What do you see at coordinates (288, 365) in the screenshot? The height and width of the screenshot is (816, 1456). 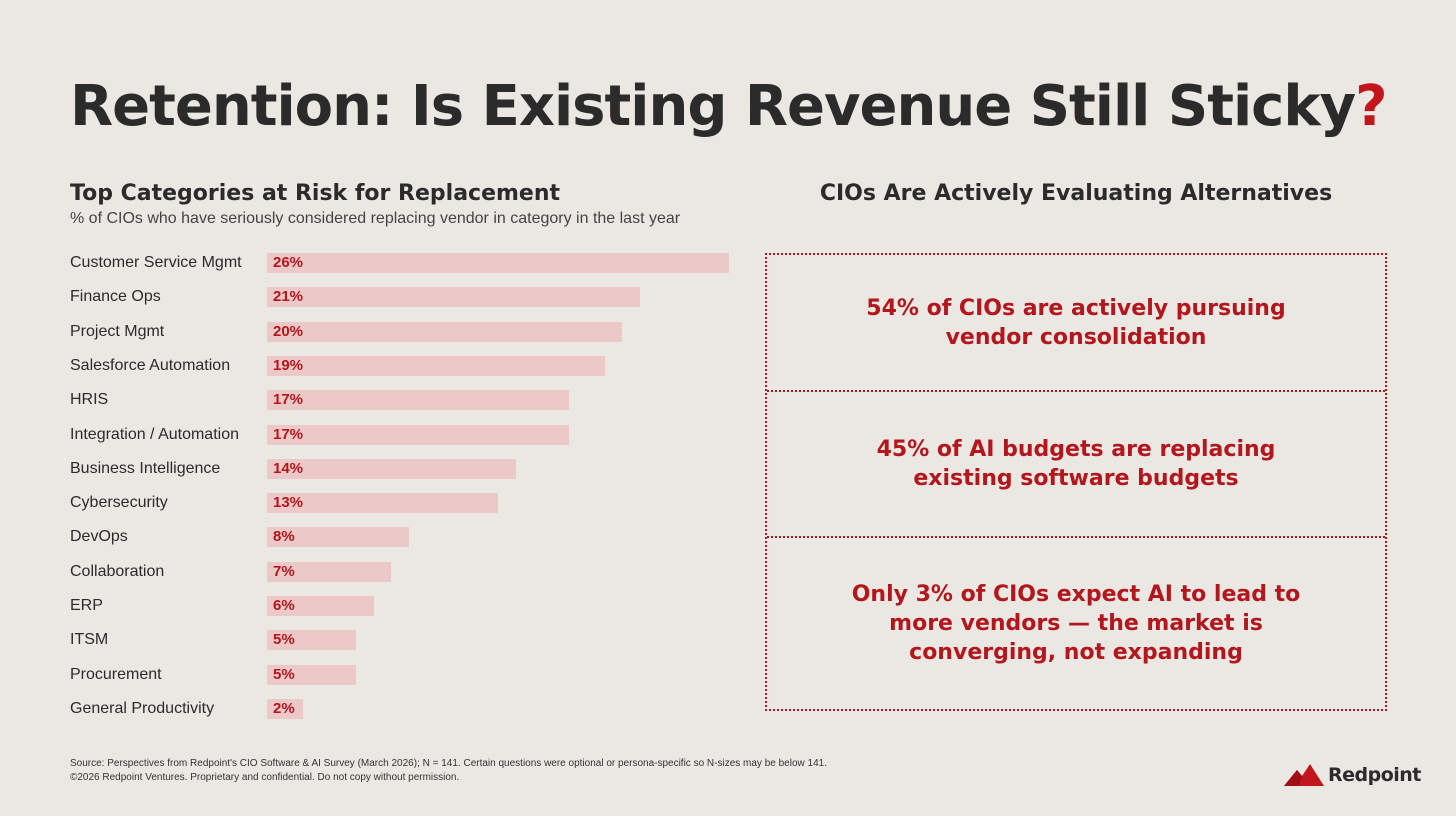 I see `value-label: 19%` at bounding box center [288, 365].